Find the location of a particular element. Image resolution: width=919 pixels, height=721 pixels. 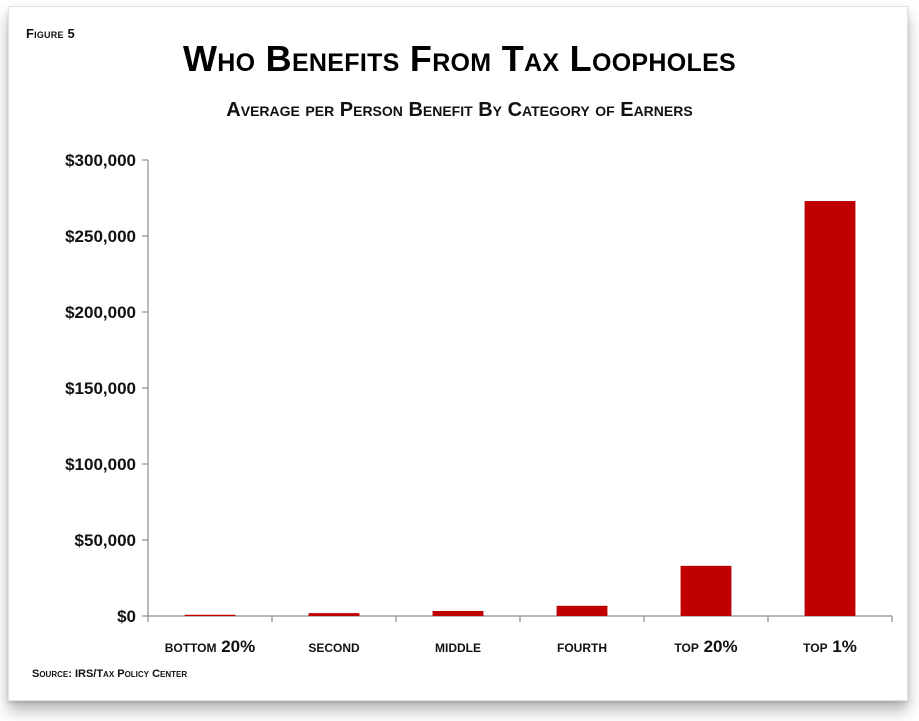

y-tick-label: $300,000 is located at coordinates (100, 160).